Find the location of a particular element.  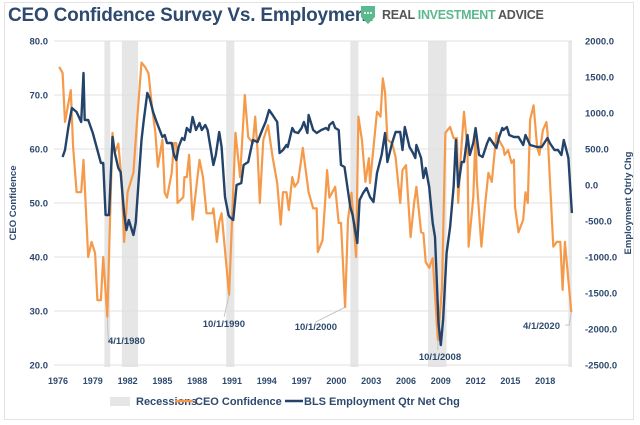

legend-label-employment: BLS Employment Qtr Net Chg is located at coordinates (382, 402).